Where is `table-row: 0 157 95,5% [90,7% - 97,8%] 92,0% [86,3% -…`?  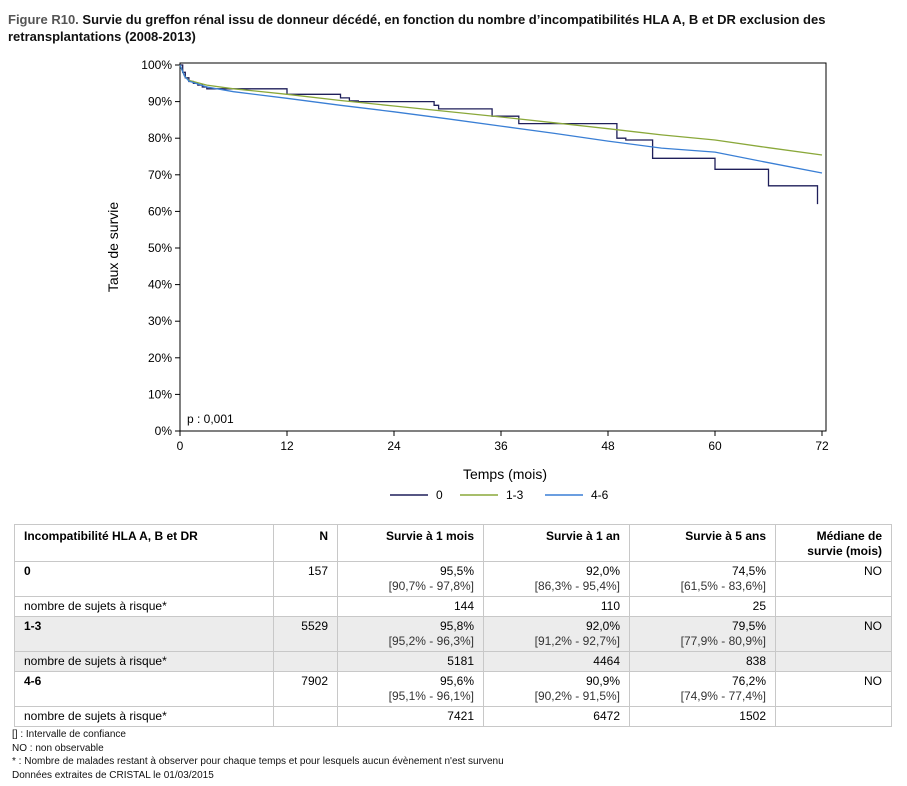 table-row: 0 157 95,5% [90,7% - 97,8%] 92,0% [86,3% -… is located at coordinates (453, 579).